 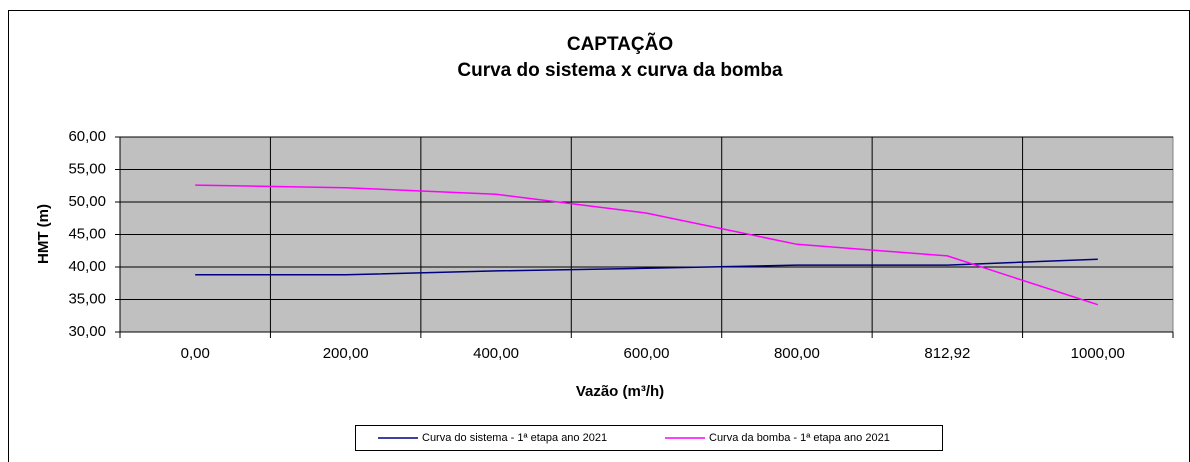 I want to click on legend-label: Curva da bomba - 1ª etapa ano 2021, so click(x=799, y=438).